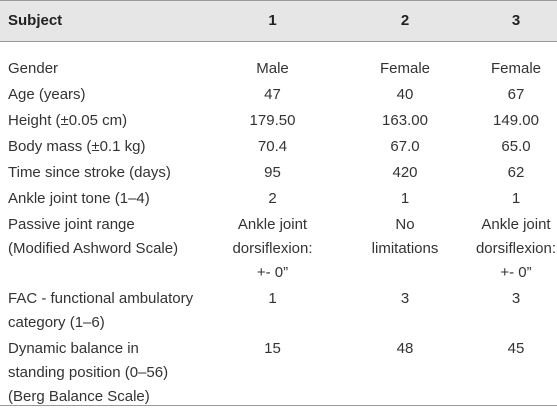 Image resolution: width=557 pixels, height=410 pixels. I want to click on cell-text: 149.00, so click(516, 120).